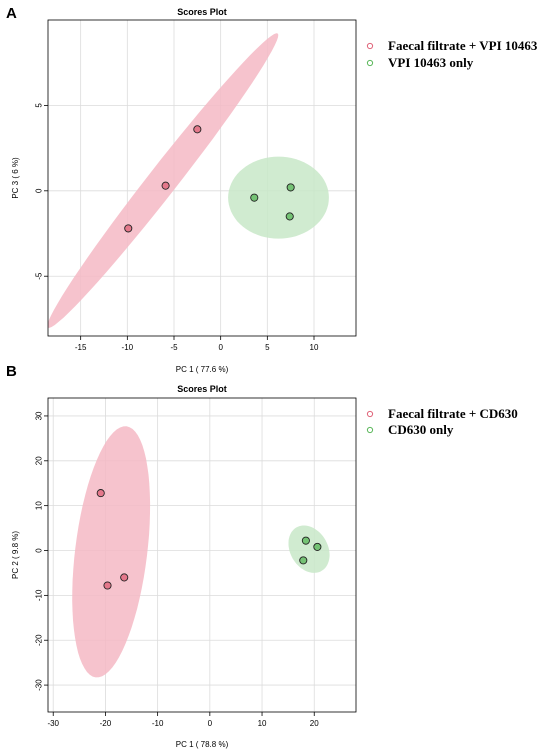  I want to click on y-tick-label: 30, so click(39, 415).